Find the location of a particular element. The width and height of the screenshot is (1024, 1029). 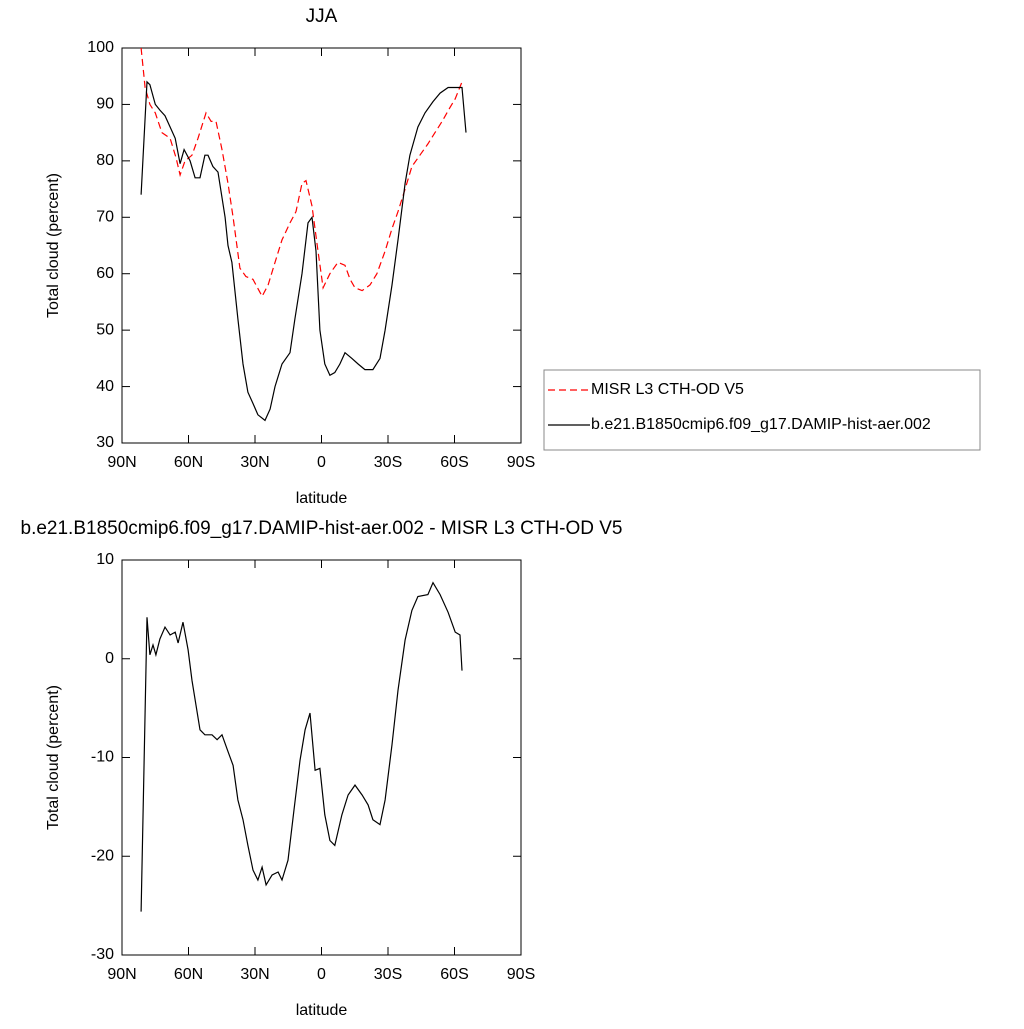

y-tick-label: 40 is located at coordinates (105, 386).